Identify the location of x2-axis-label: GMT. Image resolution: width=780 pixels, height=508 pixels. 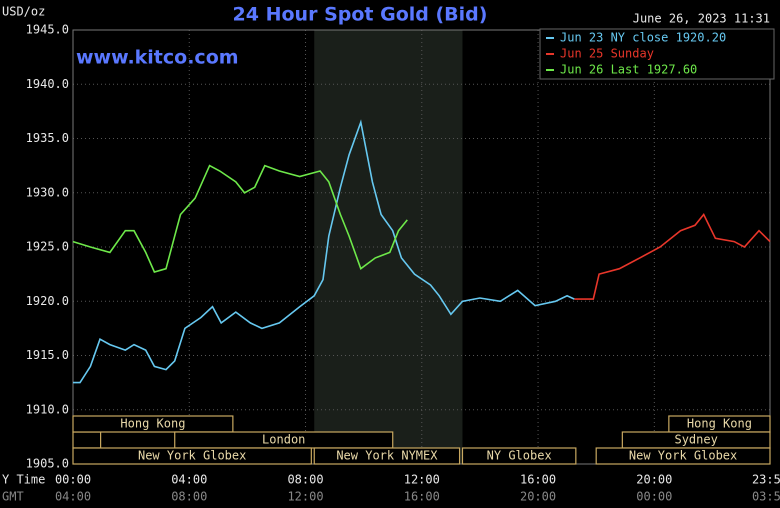
(13, 497).